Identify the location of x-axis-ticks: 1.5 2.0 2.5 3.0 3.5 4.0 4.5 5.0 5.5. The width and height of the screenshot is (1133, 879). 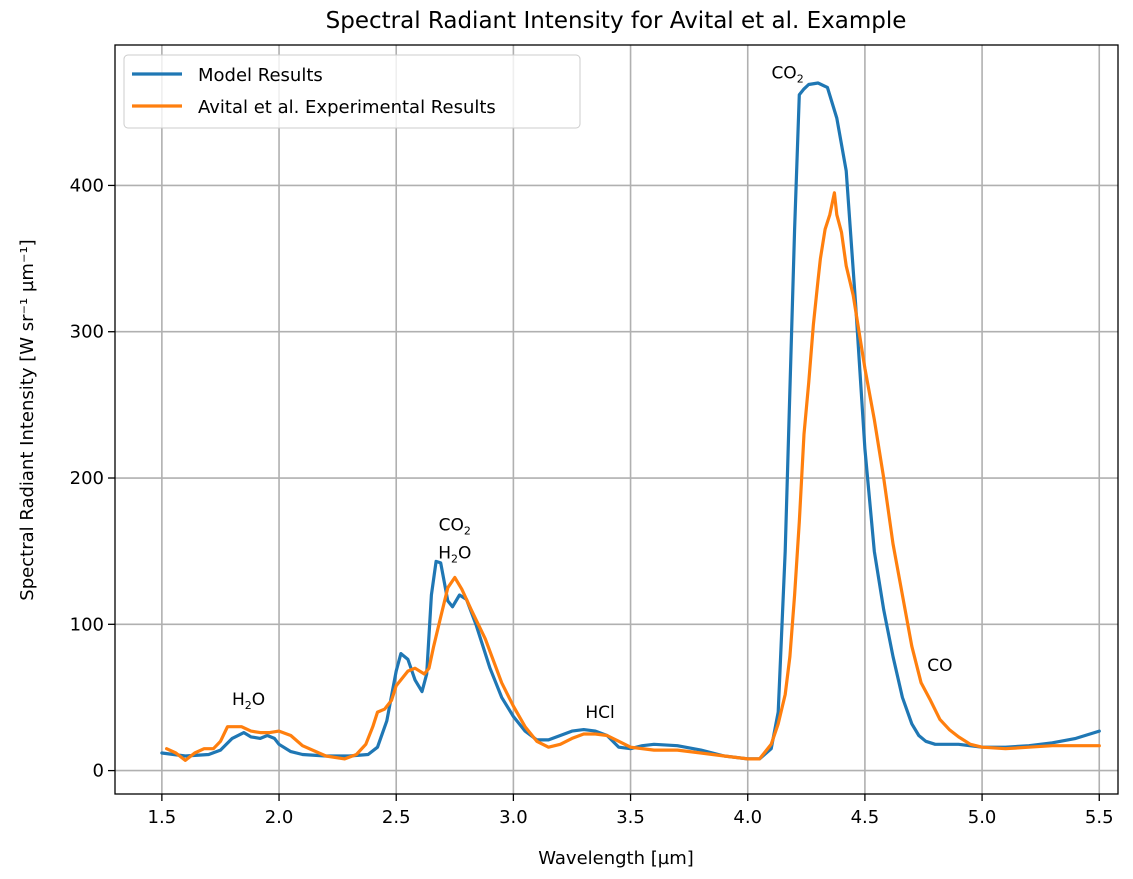
(631, 811).